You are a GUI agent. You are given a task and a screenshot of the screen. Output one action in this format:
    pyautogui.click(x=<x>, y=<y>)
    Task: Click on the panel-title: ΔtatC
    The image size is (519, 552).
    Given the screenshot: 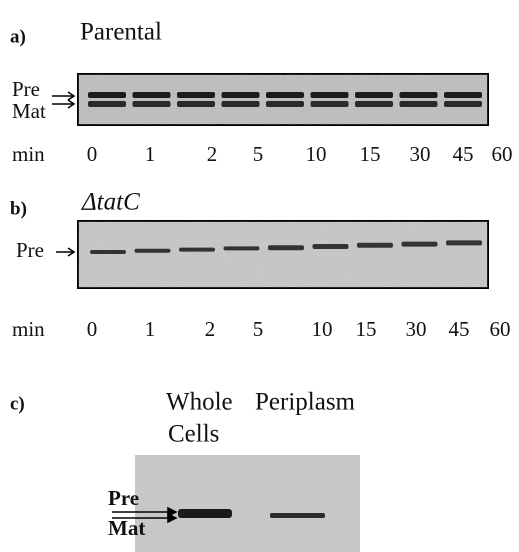 What is the action you would take?
    pyautogui.click(x=110, y=202)
    